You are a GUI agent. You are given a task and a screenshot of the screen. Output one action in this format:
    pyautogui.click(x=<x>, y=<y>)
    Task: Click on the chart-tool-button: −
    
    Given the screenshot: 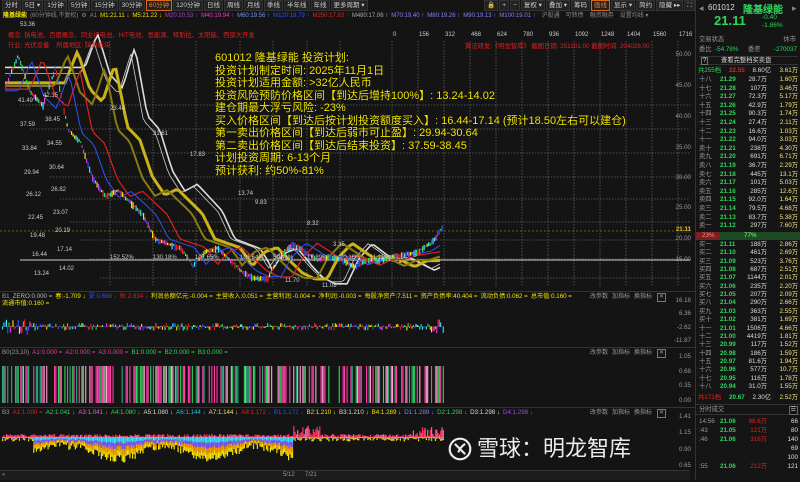 What is the action you would take?
    pyautogui.click(x=515, y=5)
    